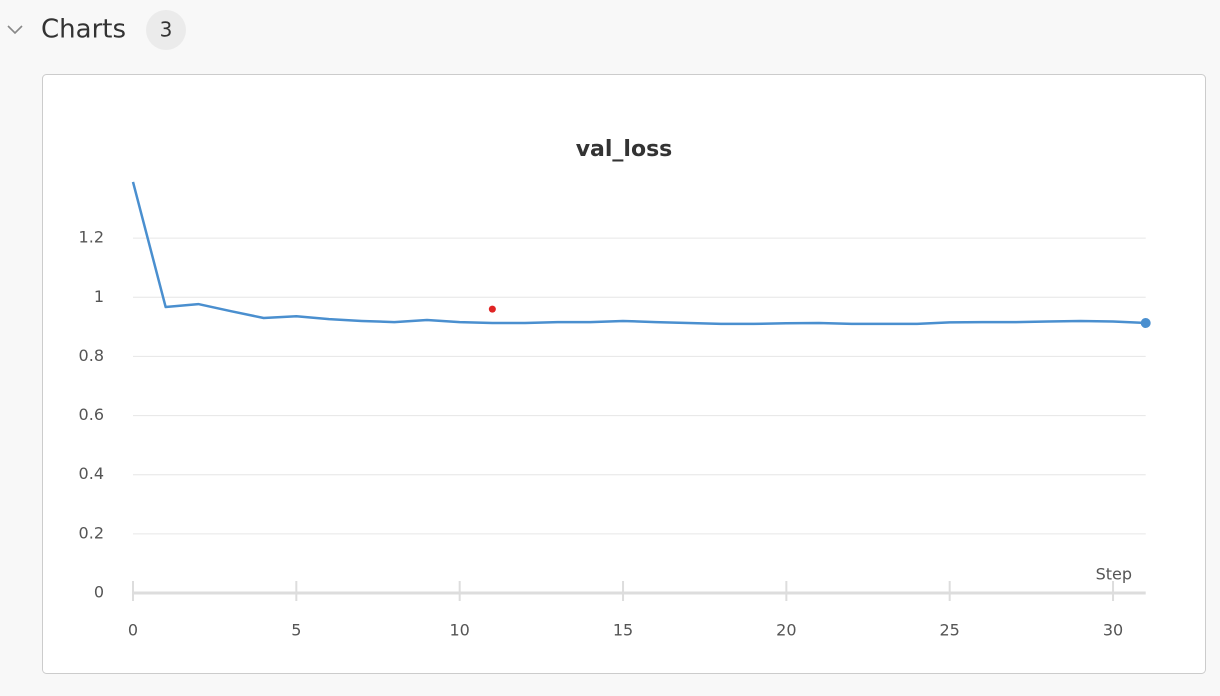 This screenshot has height=696, width=1220. I want to click on count-badge-text: 3, so click(166, 30).